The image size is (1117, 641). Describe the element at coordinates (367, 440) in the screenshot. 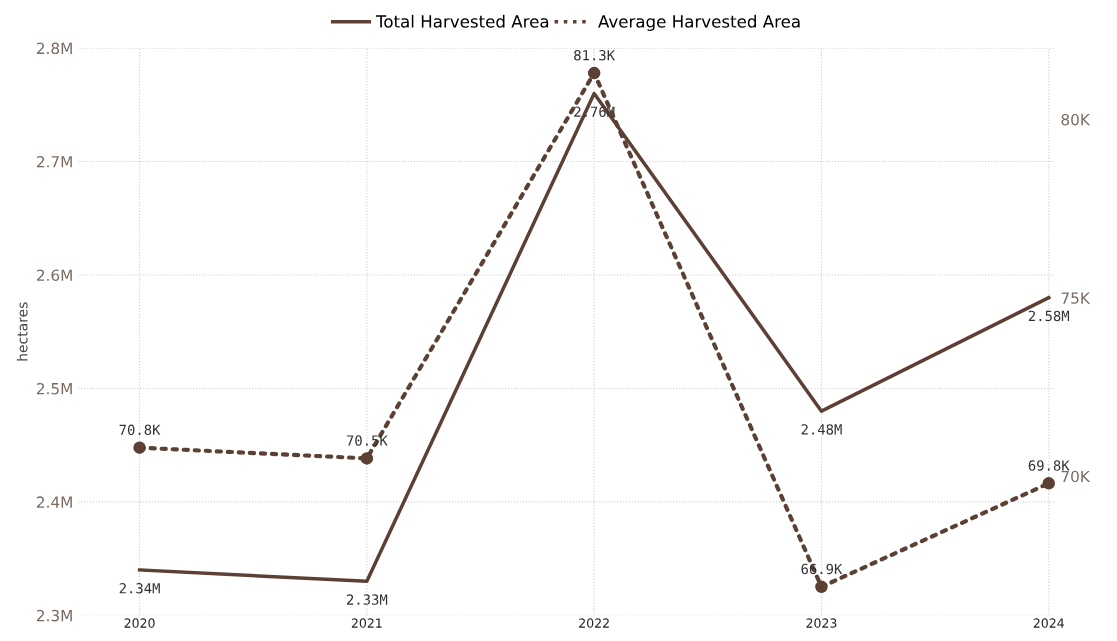

I see `data-label: 70.5K` at that location.